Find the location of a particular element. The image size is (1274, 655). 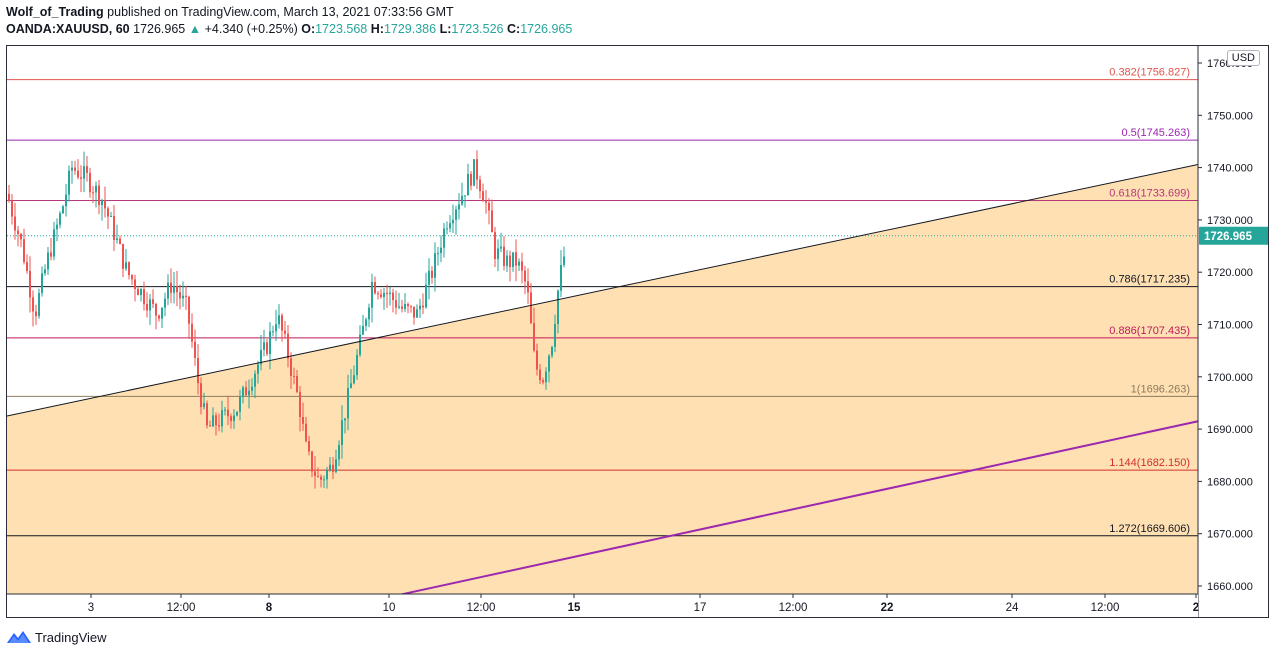

author-name: Wolf_of_Trading is located at coordinates (55, 12).